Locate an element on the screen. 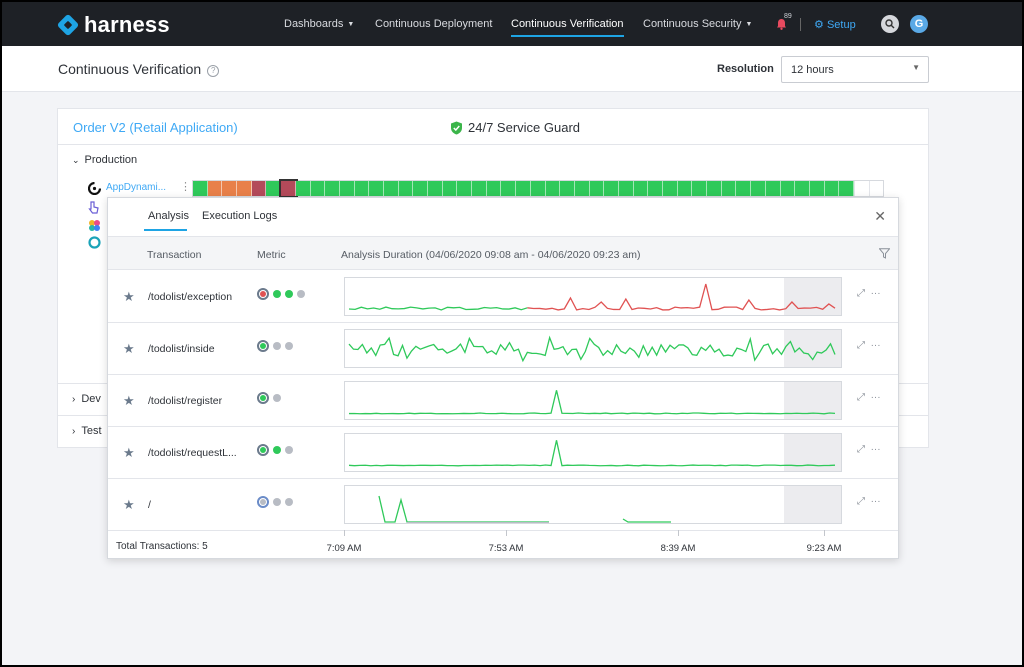 This screenshot has width=1024, height=667. setup-link: ⚙ Setup is located at coordinates (835, 24).